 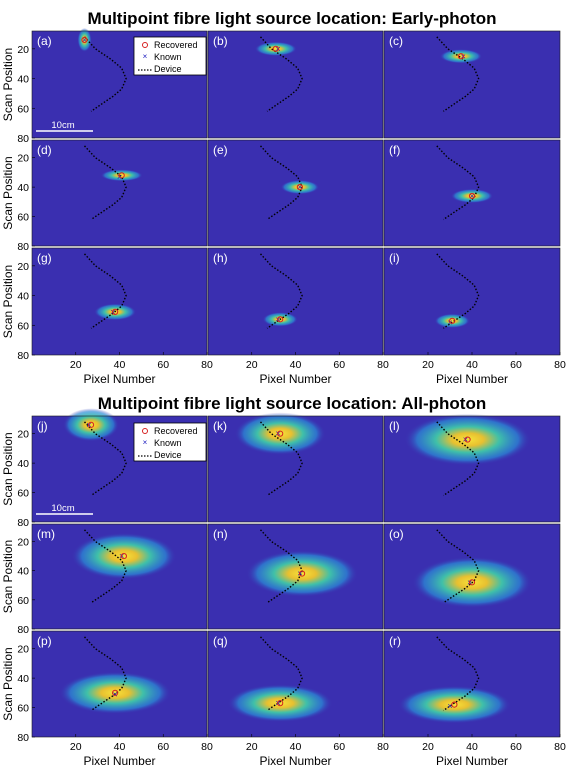 I want to click on panel-label: (l), so click(x=394, y=426).